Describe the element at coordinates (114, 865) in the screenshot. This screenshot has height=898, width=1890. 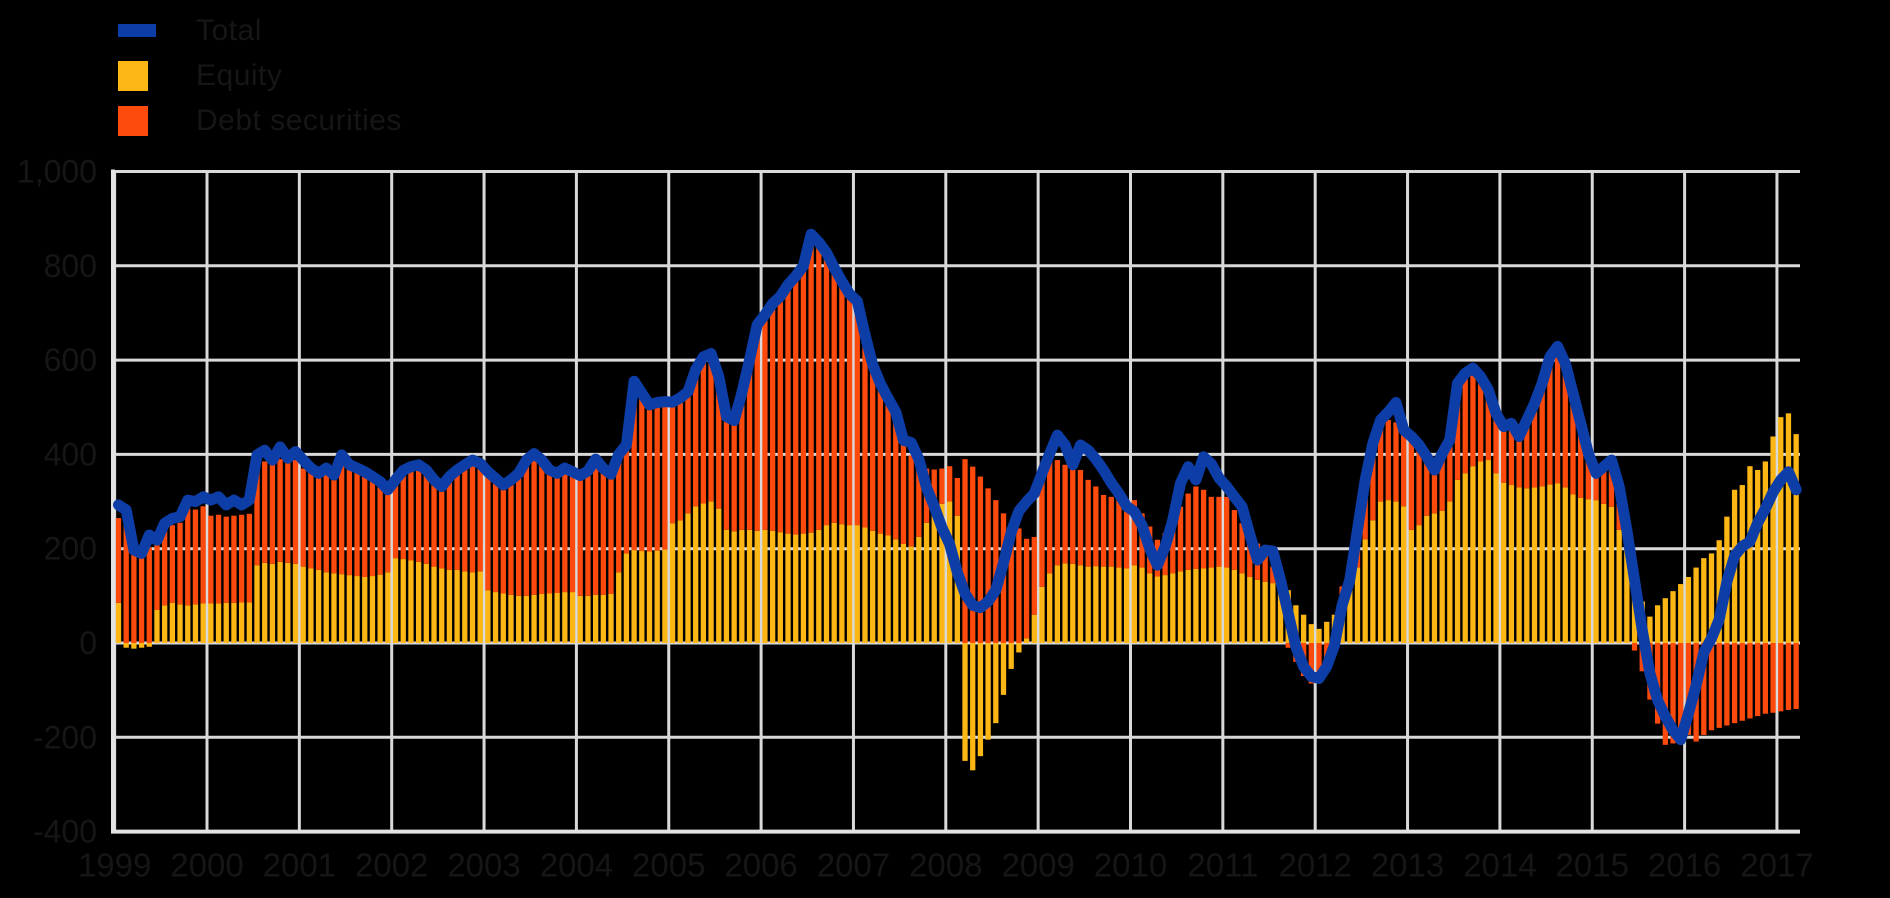
I see `svg-text: 1999` at that location.